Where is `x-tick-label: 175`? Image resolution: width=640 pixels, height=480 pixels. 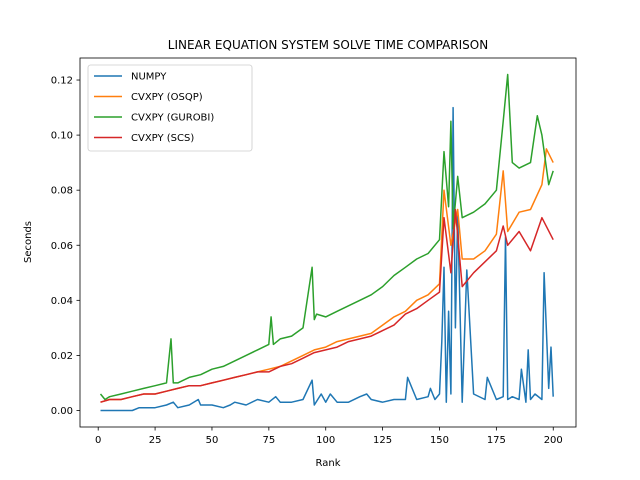
x-tick-label: 175 is located at coordinates (496, 440).